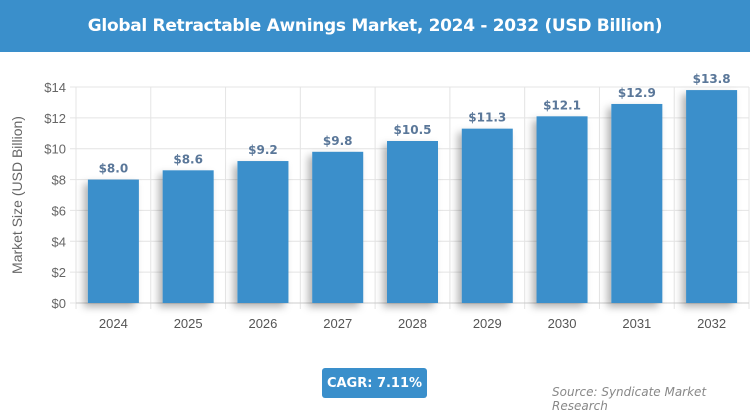 The height and width of the screenshot is (417, 750). Describe the element at coordinates (59, 210) in the screenshot. I see `y-tick-label: $6` at that location.